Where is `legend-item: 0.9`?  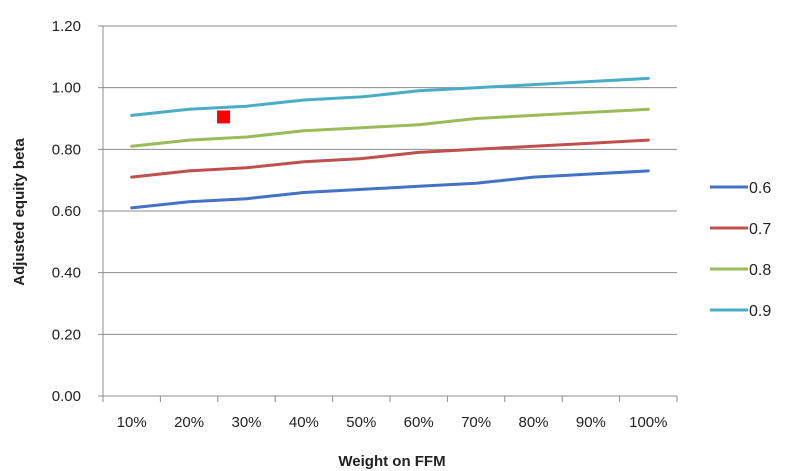 legend-item: 0.9 is located at coordinates (740, 311).